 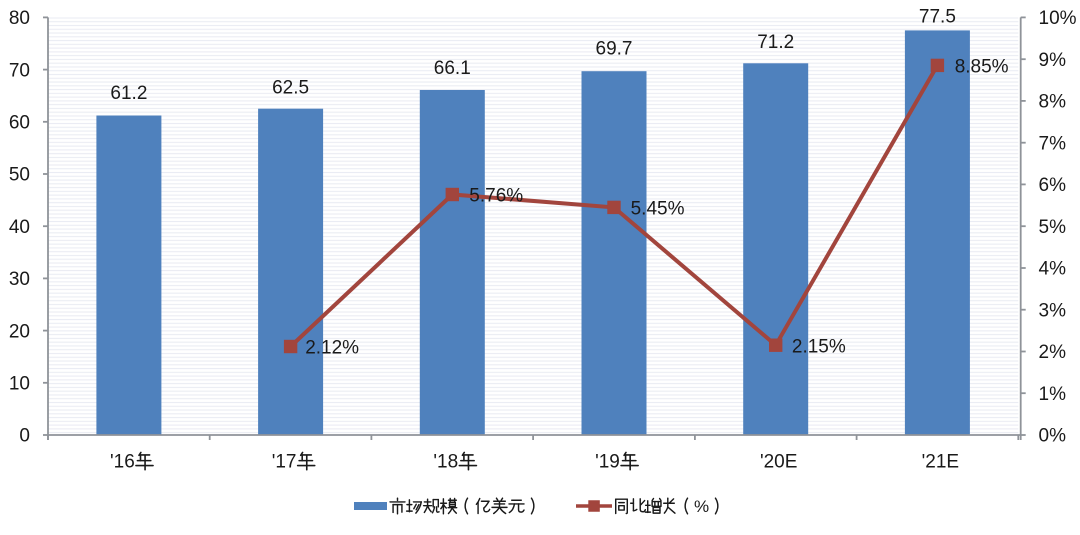 What do you see at coordinates (496, 196) in the screenshot?
I see `svg-text: 5.76%` at bounding box center [496, 196].